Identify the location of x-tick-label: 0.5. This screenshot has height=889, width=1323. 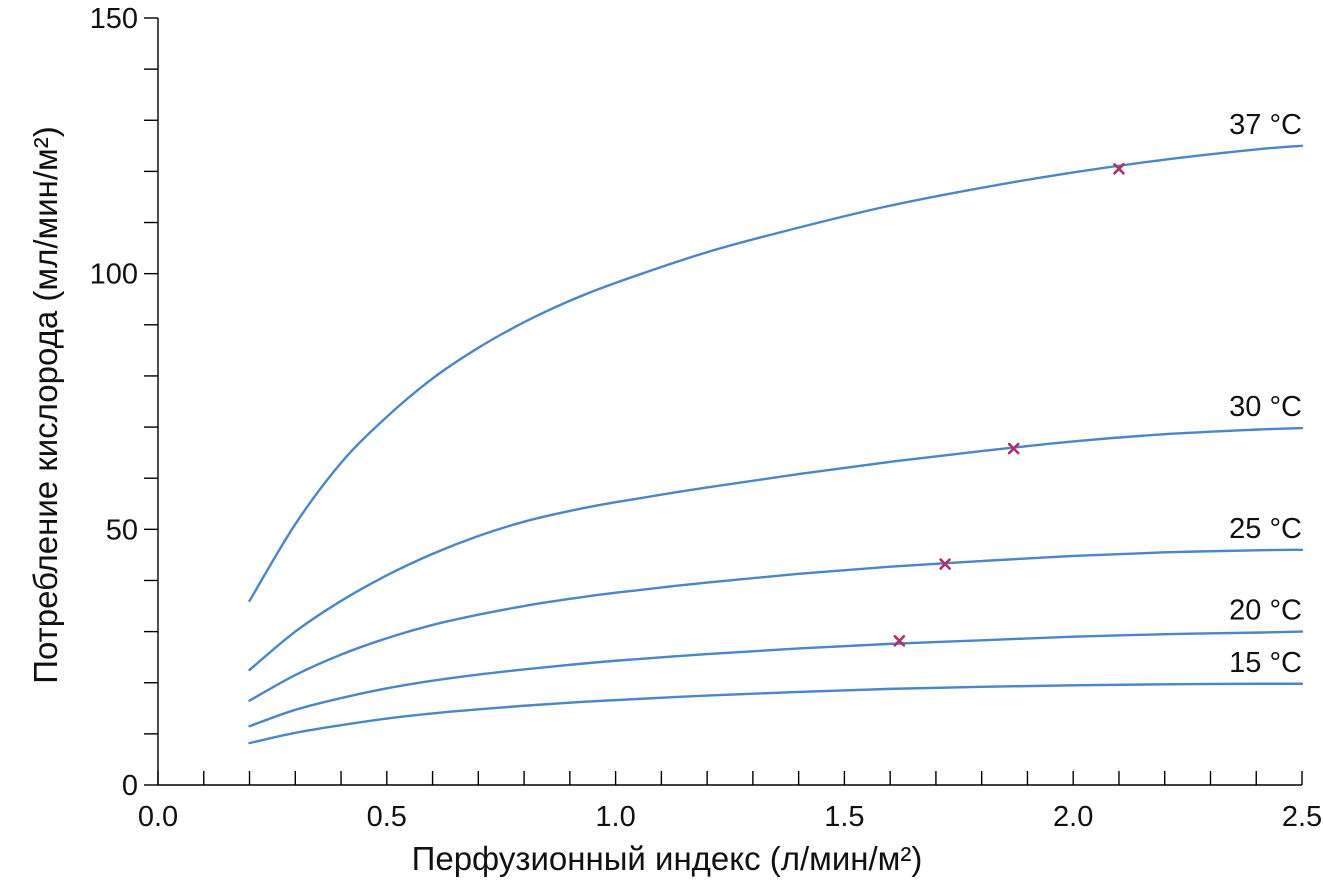
(387, 817).